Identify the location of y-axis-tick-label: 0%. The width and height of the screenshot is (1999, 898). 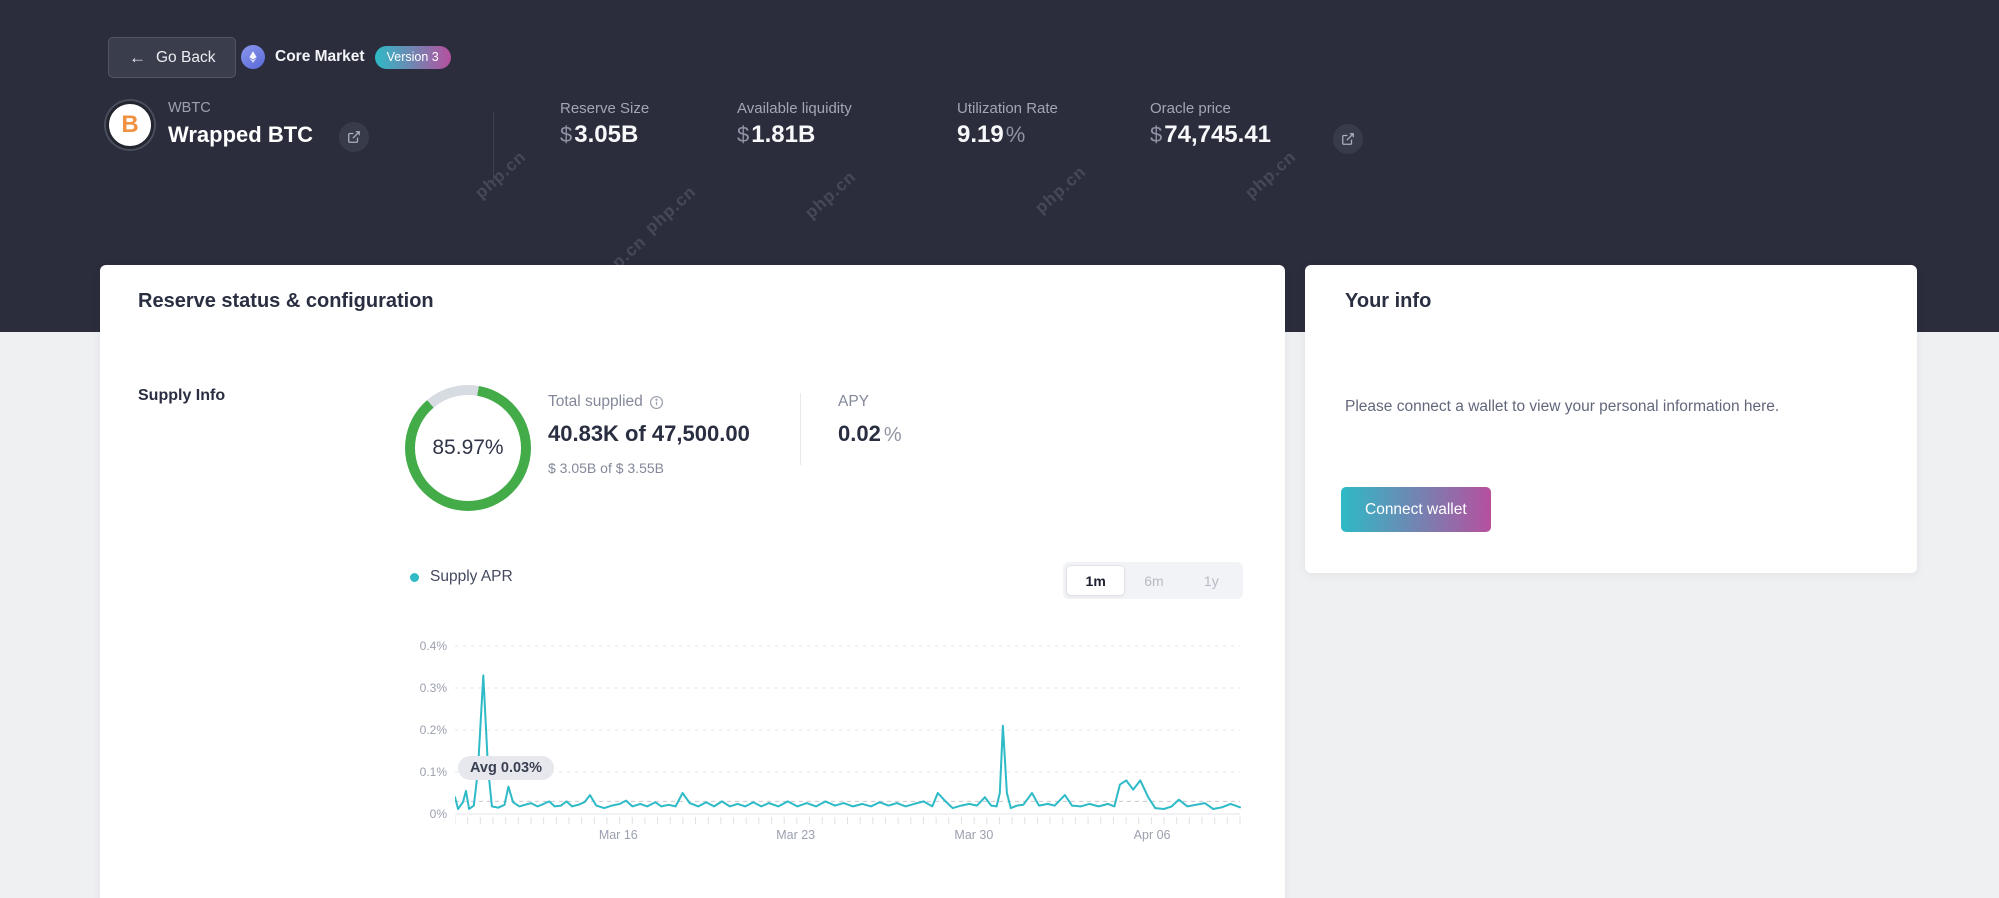
(438, 814).